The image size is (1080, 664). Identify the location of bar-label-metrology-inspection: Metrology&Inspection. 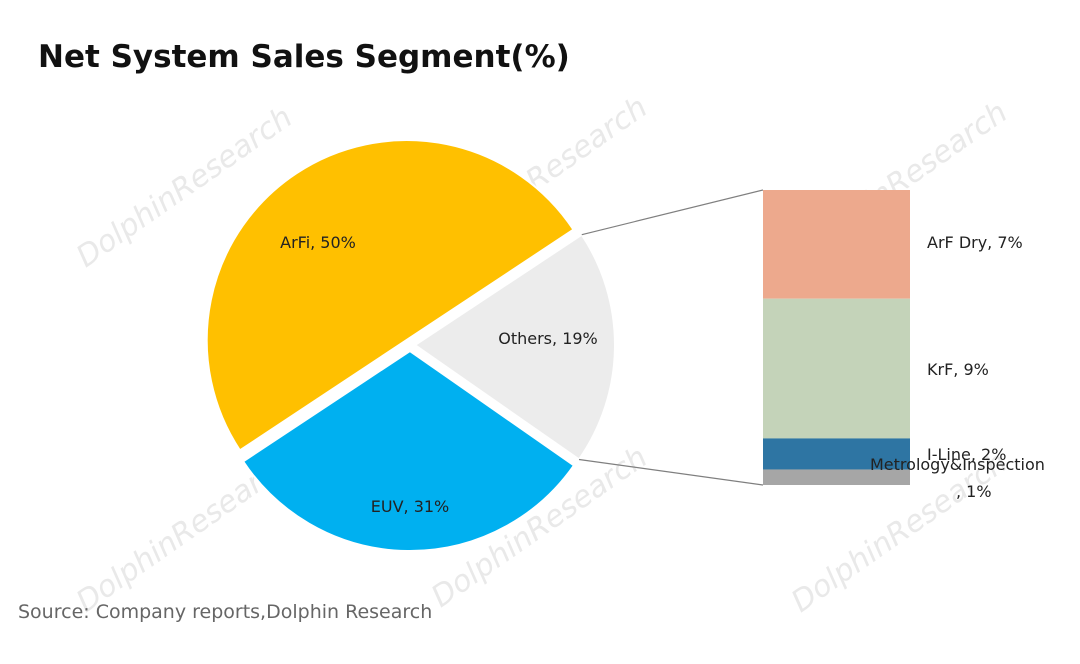
(957, 464).